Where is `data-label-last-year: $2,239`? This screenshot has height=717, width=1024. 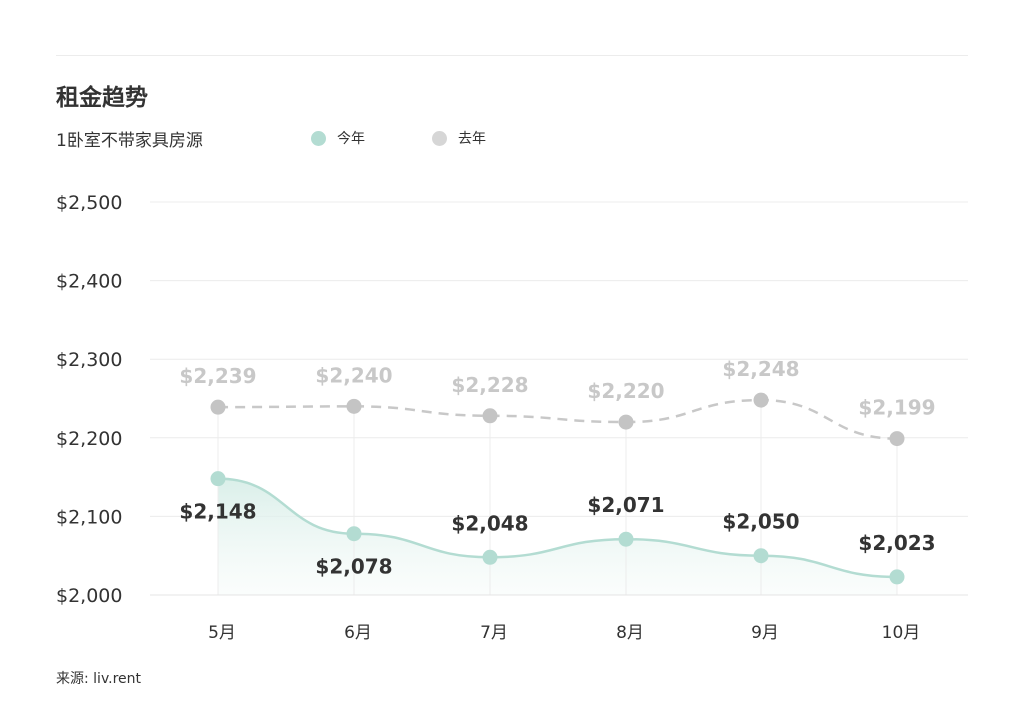 data-label-last-year: $2,239 is located at coordinates (217, 376).